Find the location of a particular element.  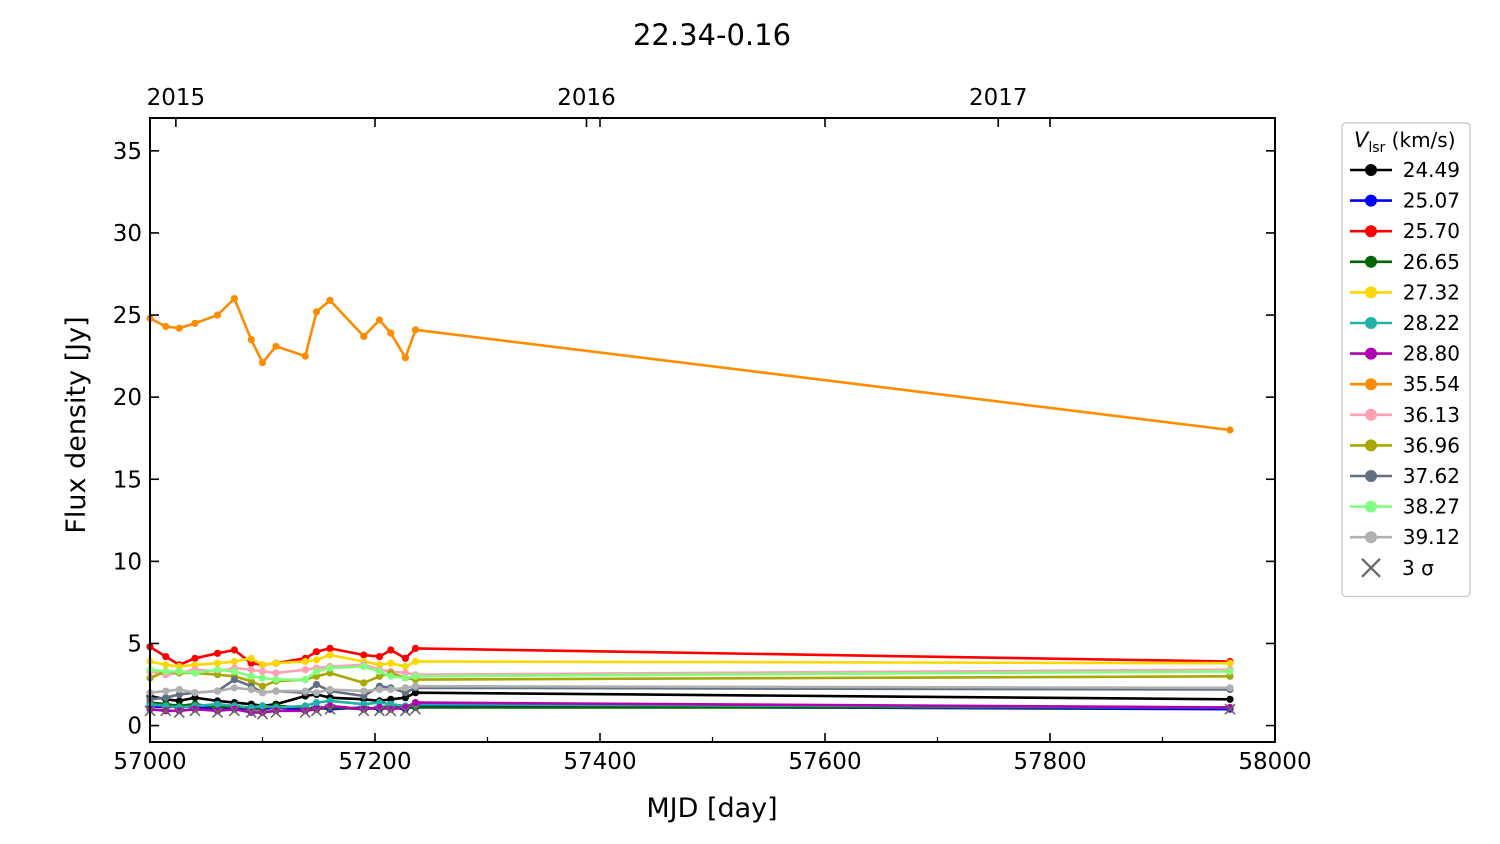

legend-entry: 24.49 is located at coordinates (1405, 170).